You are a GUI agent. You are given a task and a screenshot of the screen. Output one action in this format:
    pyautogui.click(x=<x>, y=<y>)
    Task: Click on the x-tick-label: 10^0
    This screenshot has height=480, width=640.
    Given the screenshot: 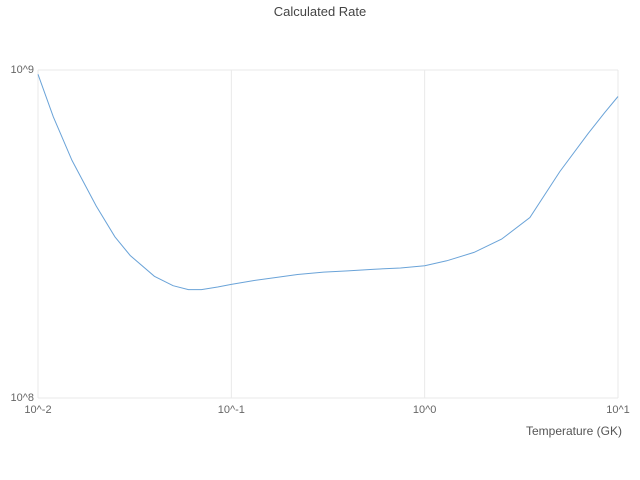 What is the action you would take?
    pyautogui.click(x=424, y=410)
    